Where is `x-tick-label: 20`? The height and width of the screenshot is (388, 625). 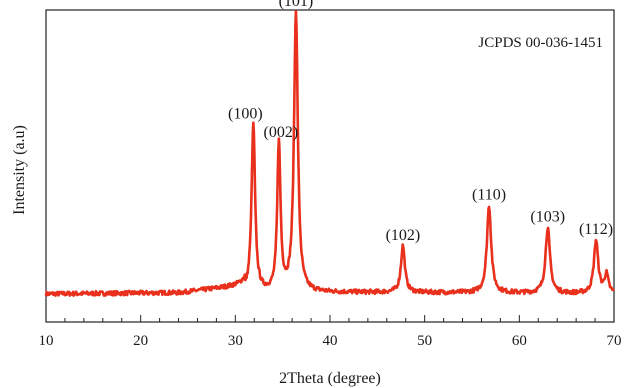 x-tick-label: 20 is located at coordinates (140, 341).